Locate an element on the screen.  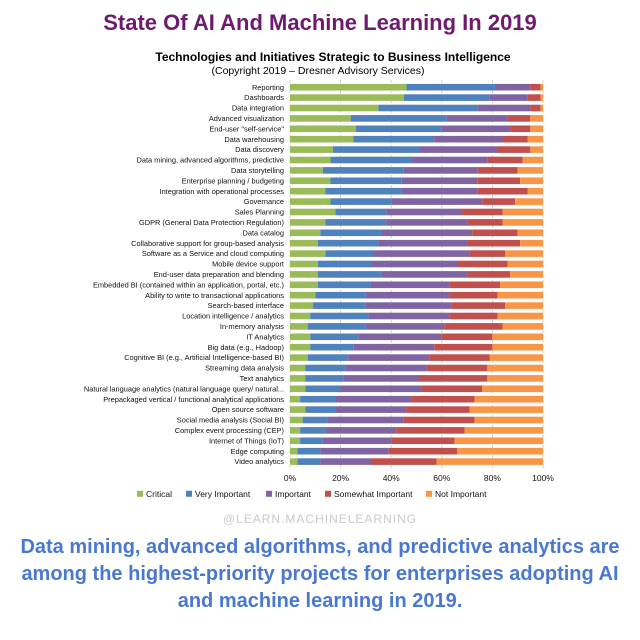
category-label: Governance is located at coordinates (264, 201).